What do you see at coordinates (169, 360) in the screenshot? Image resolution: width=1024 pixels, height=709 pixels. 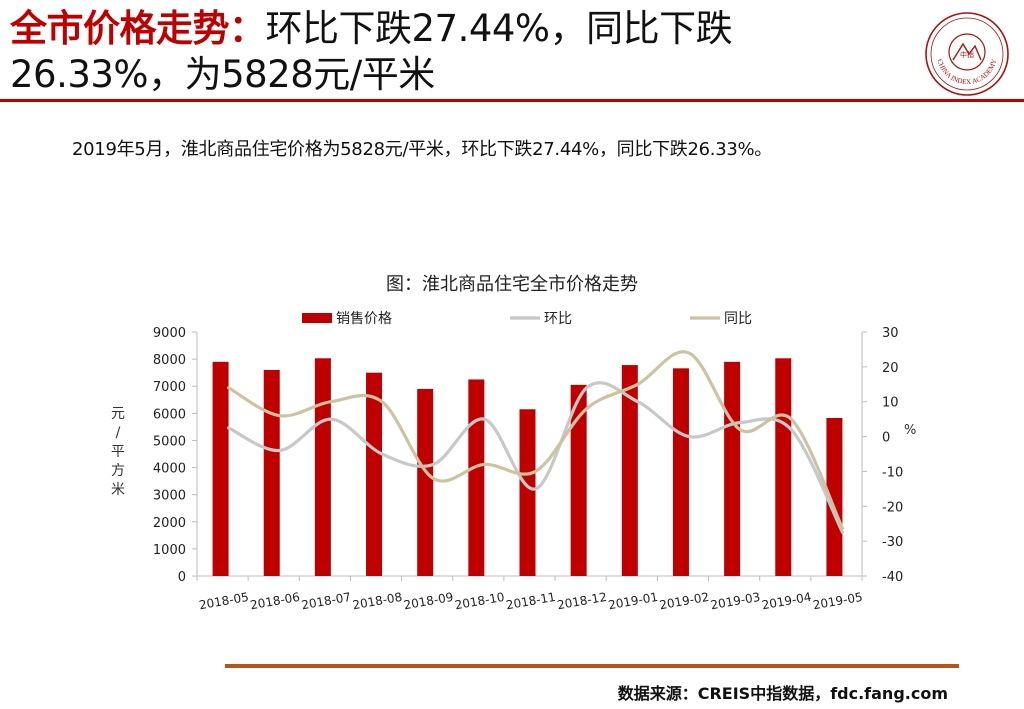 I see `left-tick-label: 8000` at bounding box center [169, 360].